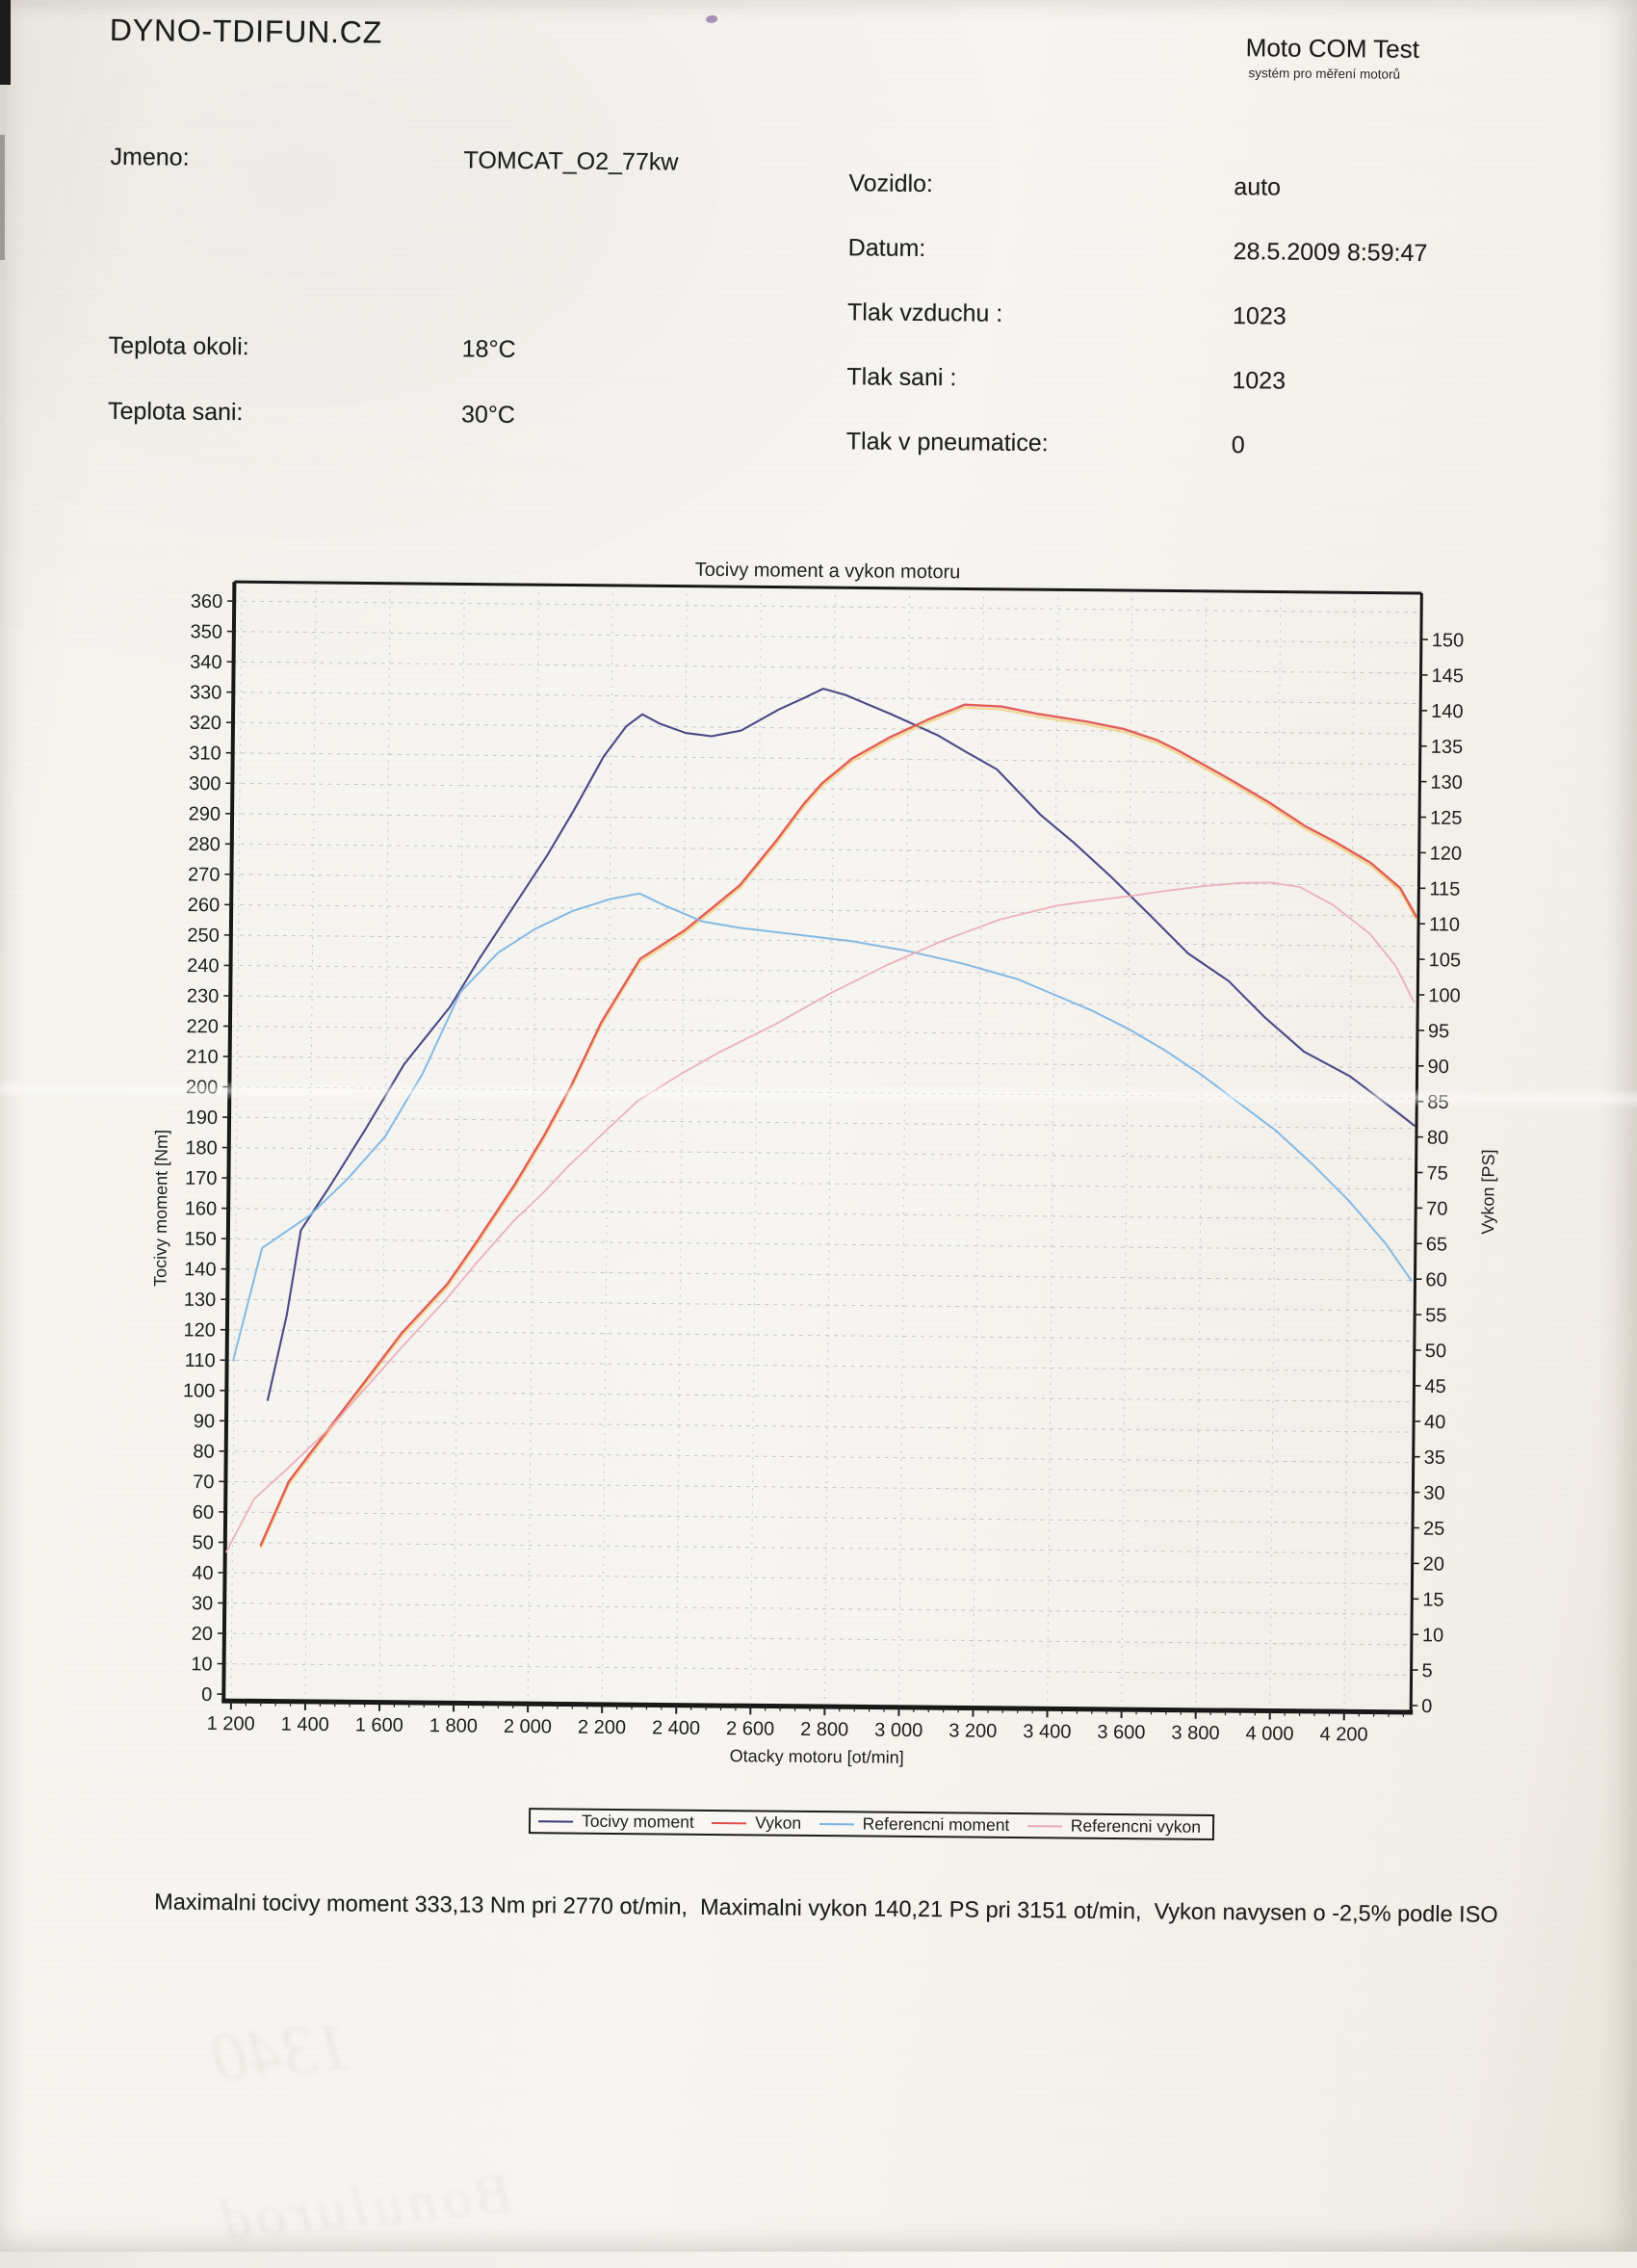 This screenshot has width=1637, height=2268. Describe the element at coordinates (202, 1118) in the screenshot. I see `svg-text: 190` at that location.